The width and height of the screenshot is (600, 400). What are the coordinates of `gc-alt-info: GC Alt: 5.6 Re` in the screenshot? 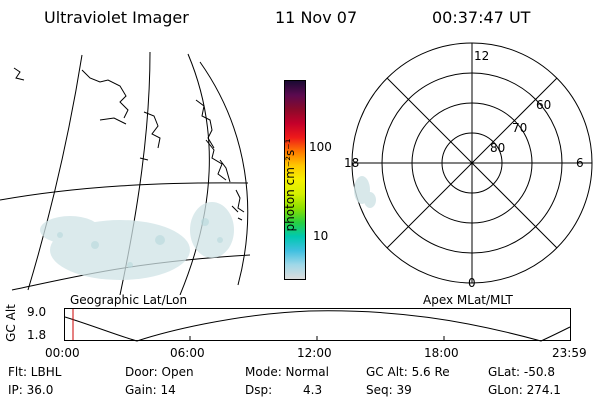 It's located at (408, 372).